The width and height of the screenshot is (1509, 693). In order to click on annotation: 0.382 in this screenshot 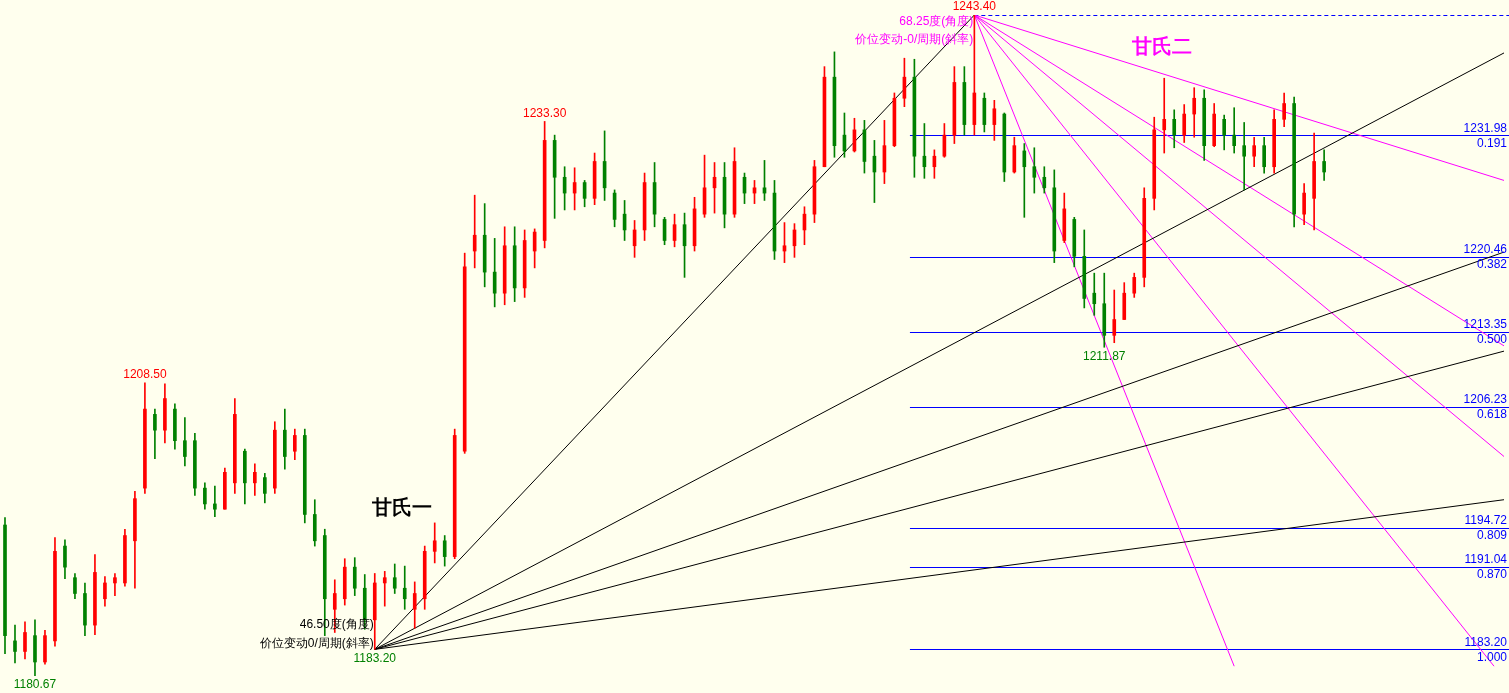, I will do `click(1492, 264)`.